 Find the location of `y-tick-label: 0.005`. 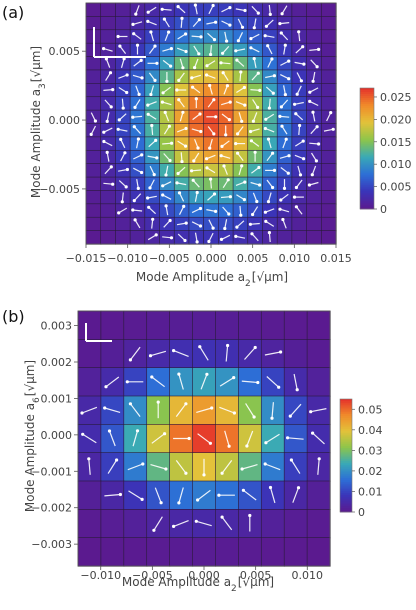

y-tick-label: 0.005 is located at coordinates (65, 51).